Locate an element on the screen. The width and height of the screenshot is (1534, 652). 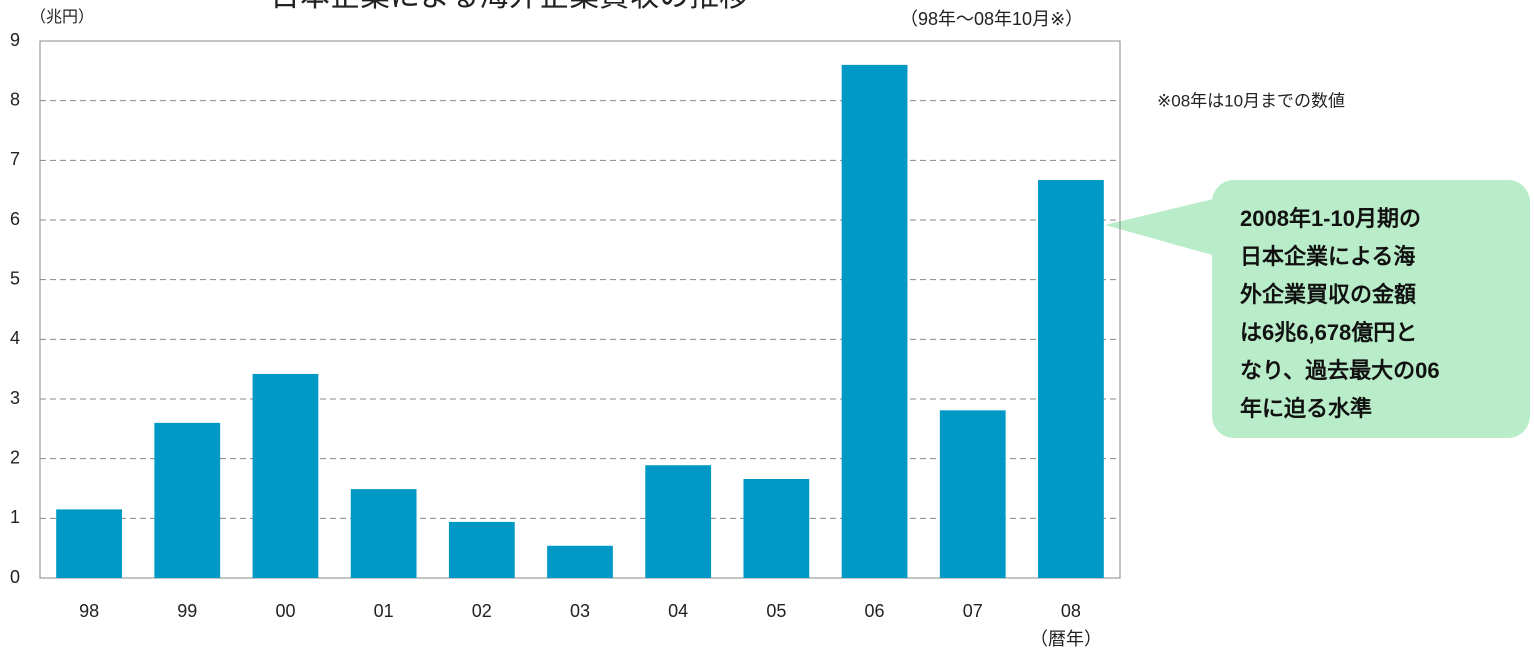
x-tick-label: 01 is located at coordinates (384, 611).